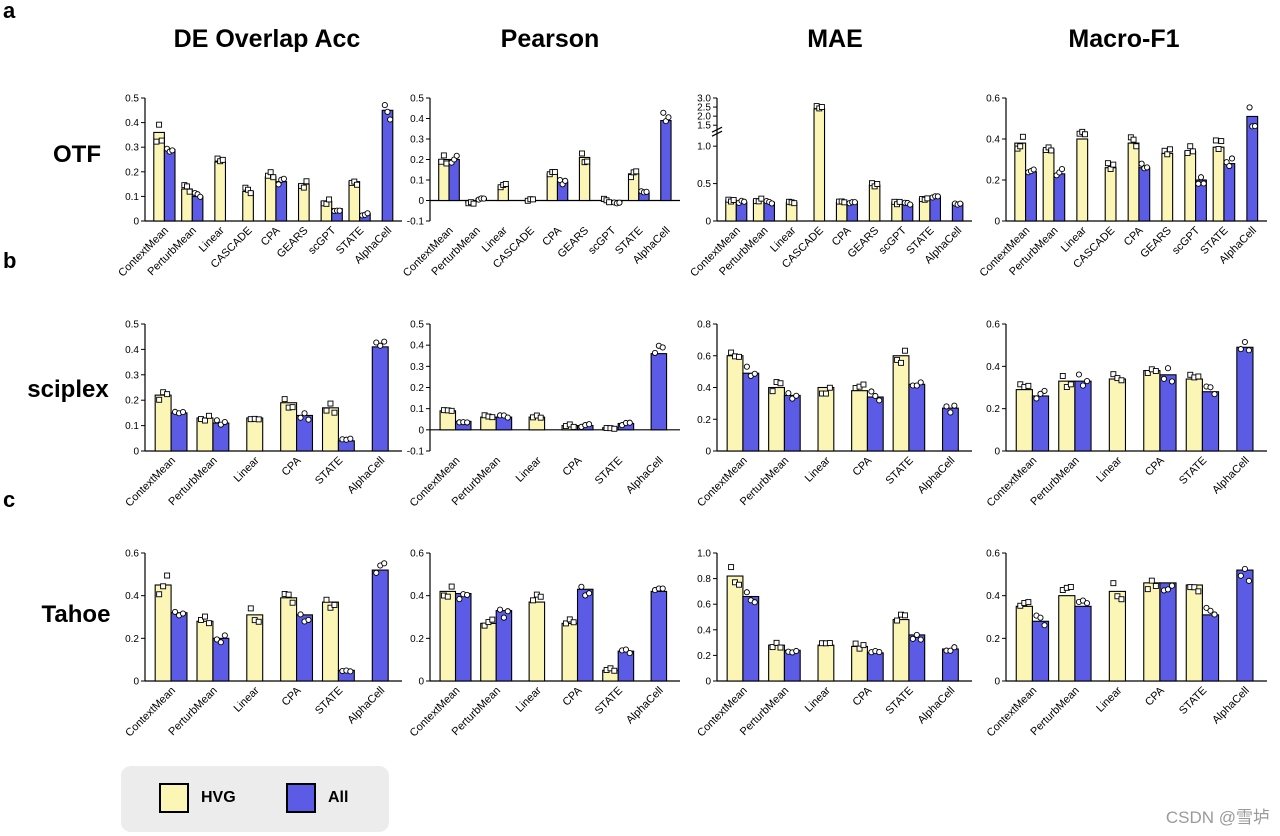 The image size is (1280, 836). What do you see at coordinates (550, 39) in the screenshot?
I see `metric-title-pearson: Pearson` at bounding box center [550, 39].